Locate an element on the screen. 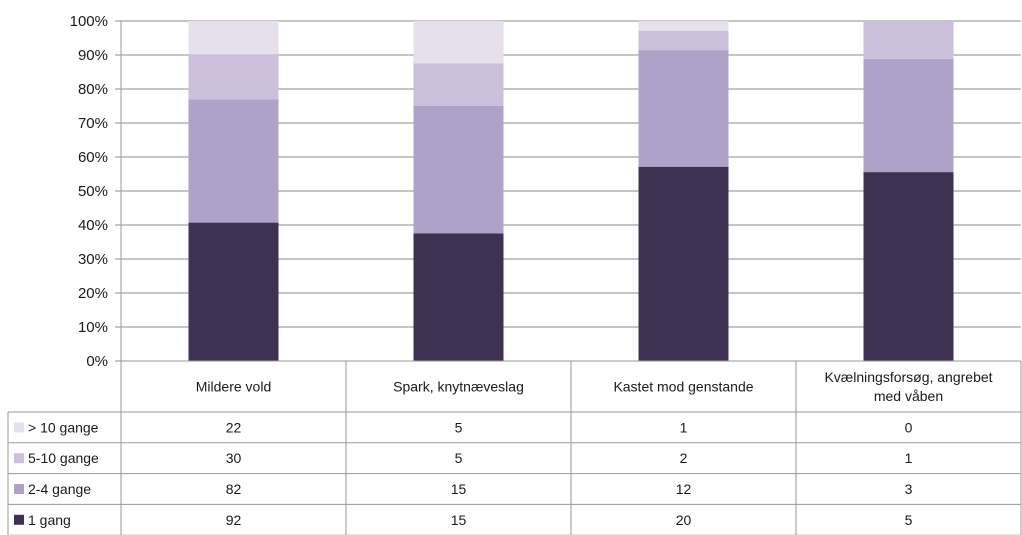  table-value: 82 is located at coordinates (234, 489).